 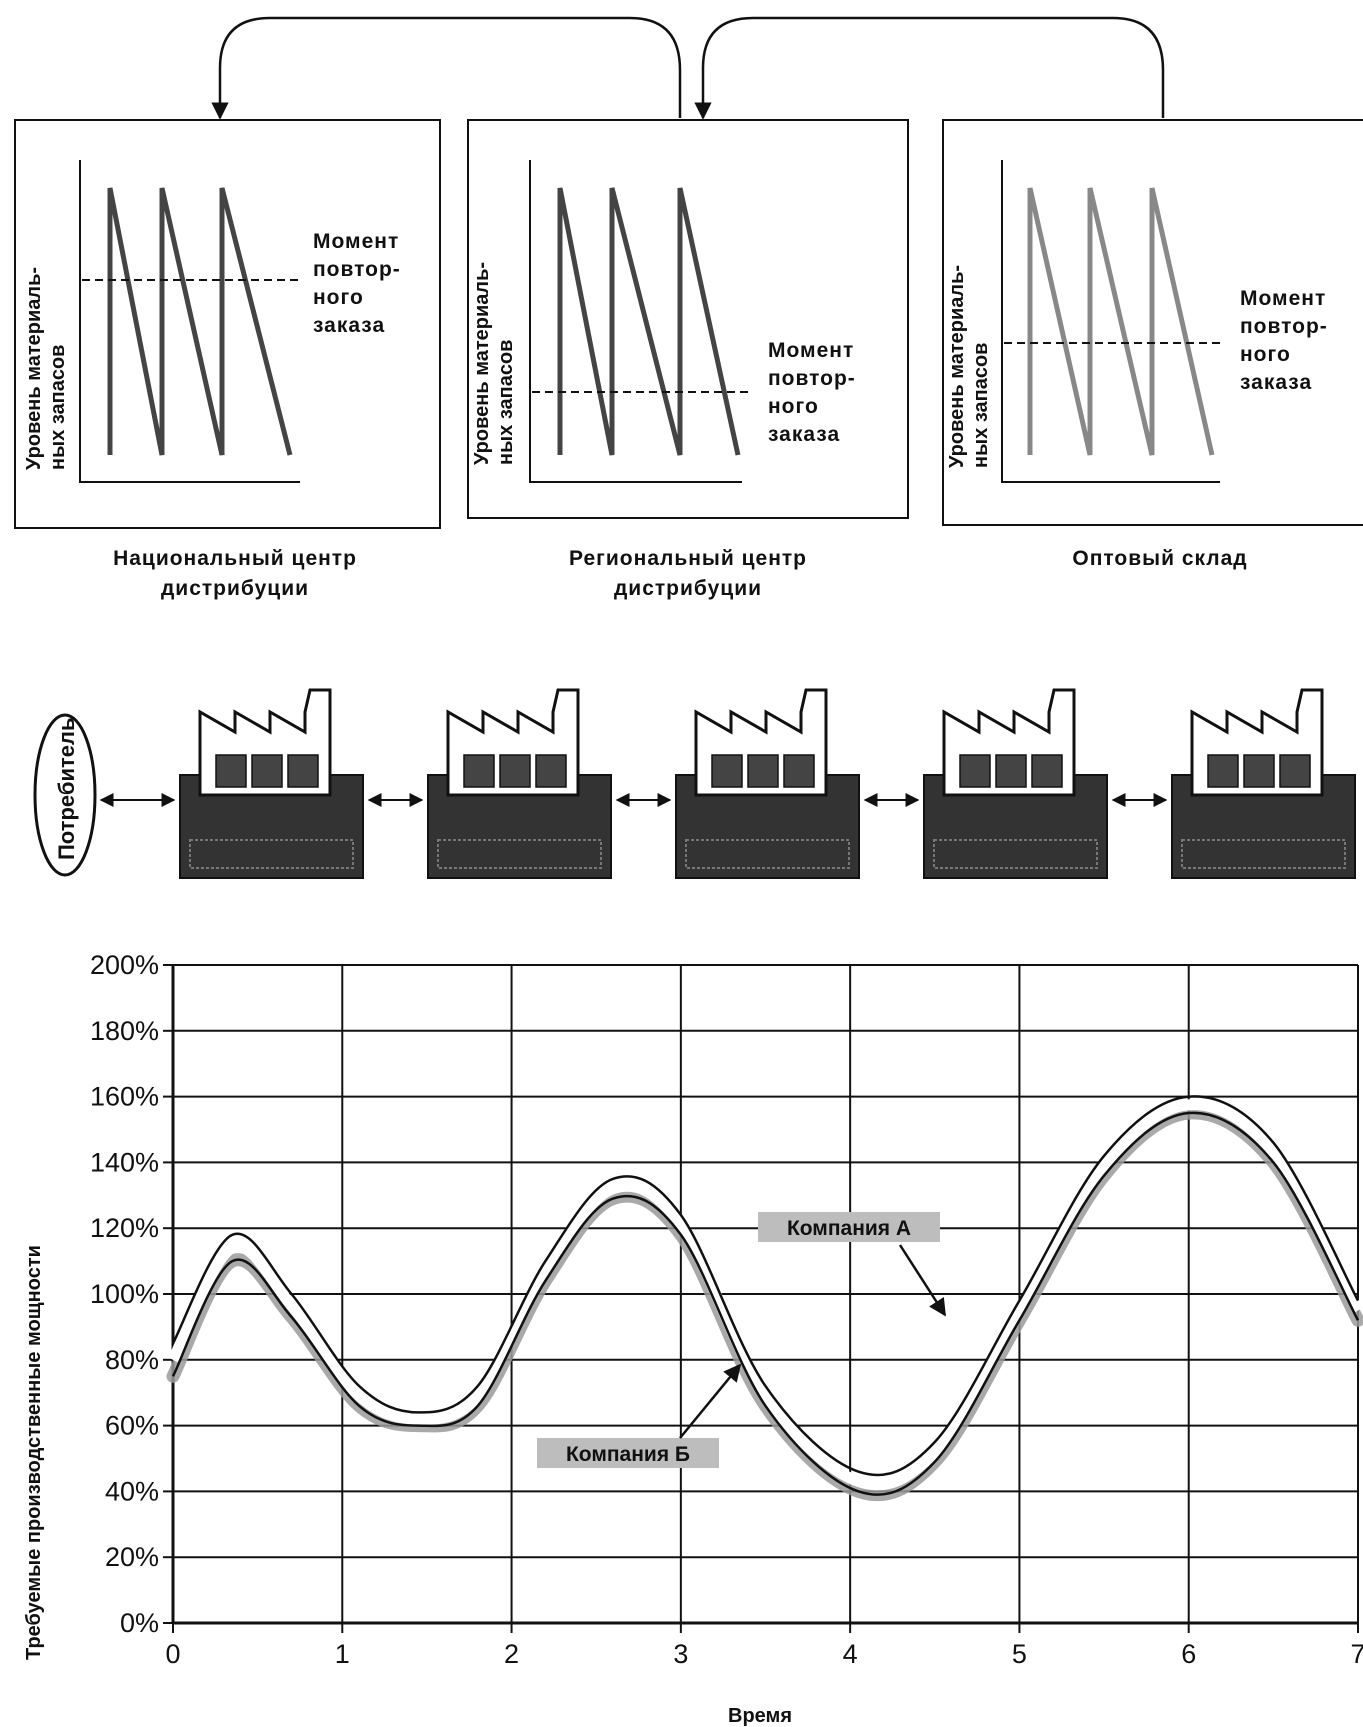 I want to click on y-tick-label: 180%, so click(x=124, y=1031).